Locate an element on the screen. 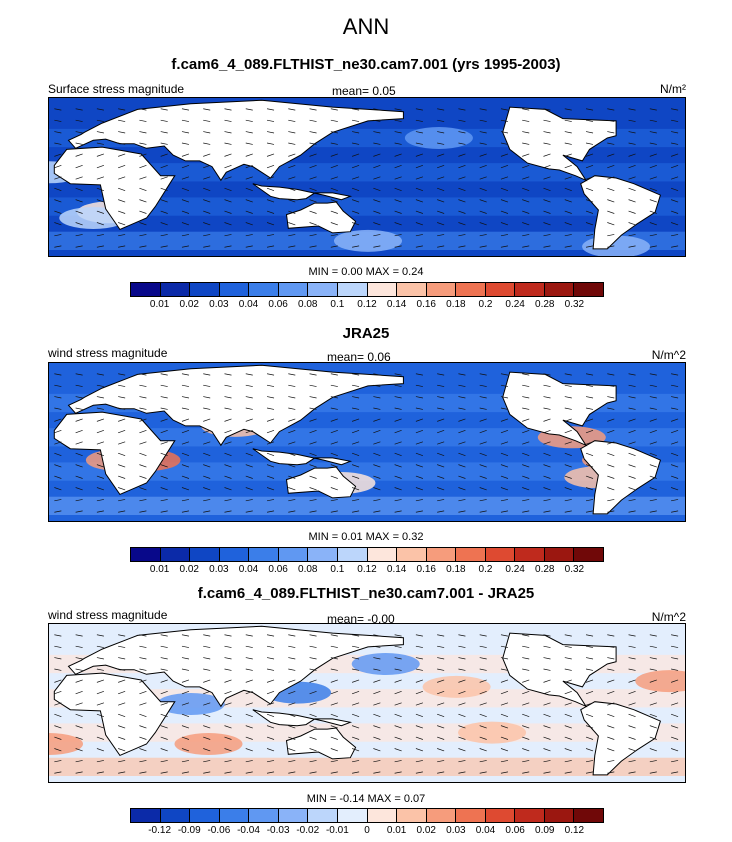 The image size is (732, 842). field-anomaly is located at coordinates (456, 686).